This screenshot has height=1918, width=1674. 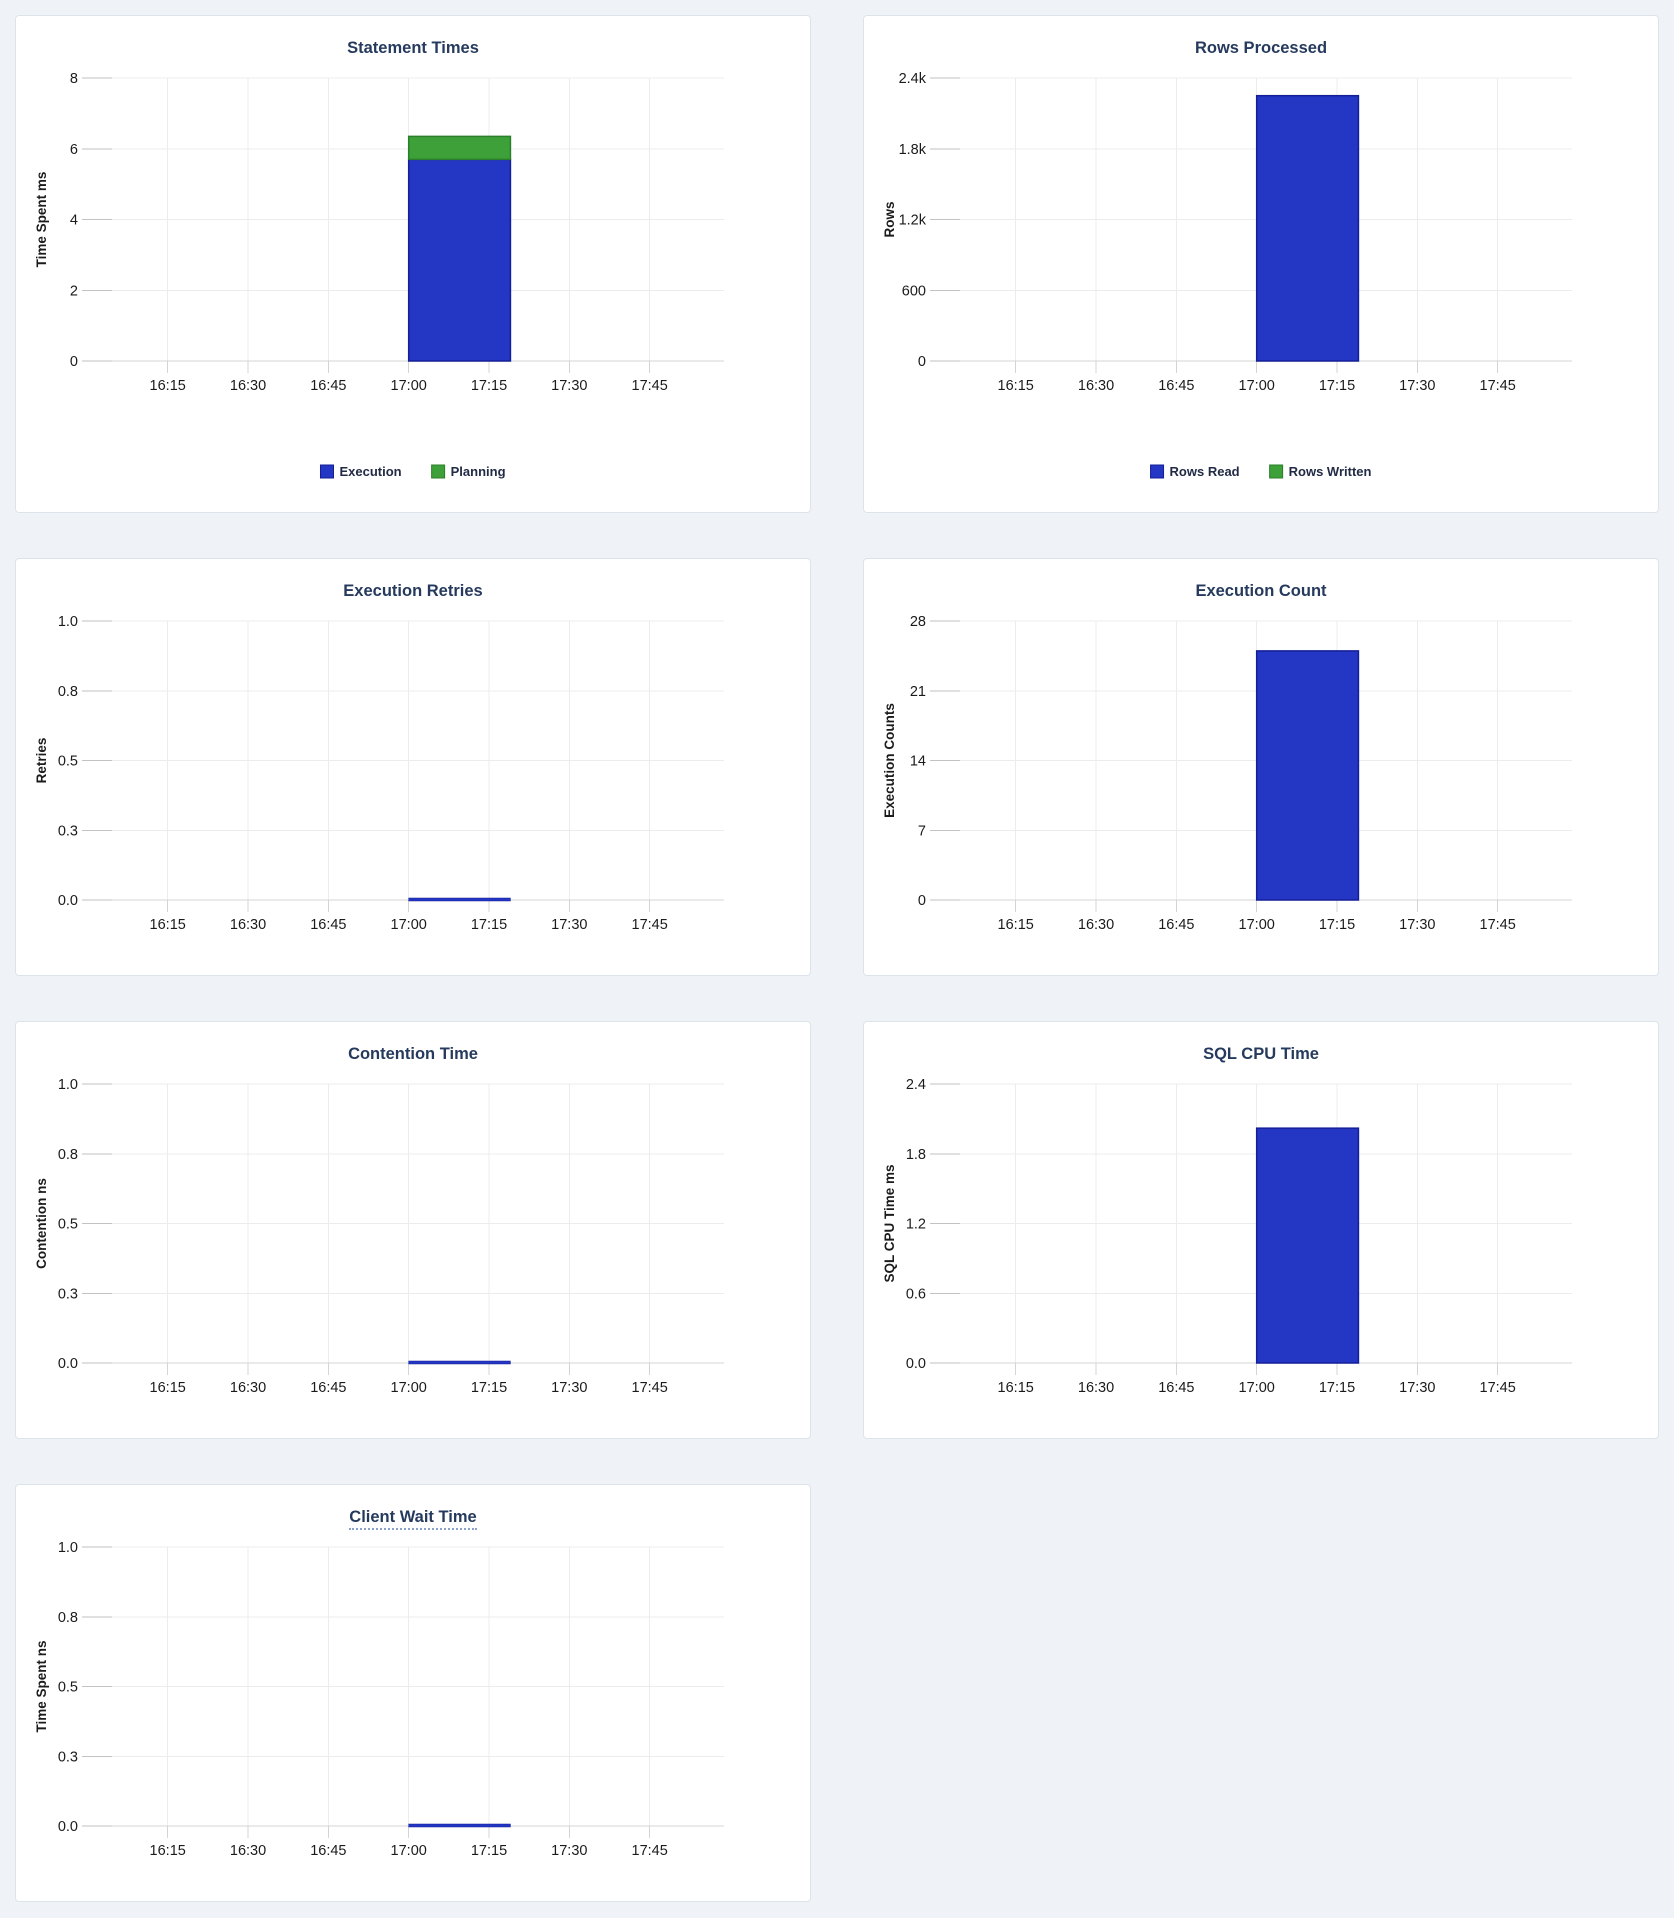 What do you see at coordinates (916, 1085) in the screenshot?
I see `y-tick-label: 2.4` at bounding box center [916, 1085].